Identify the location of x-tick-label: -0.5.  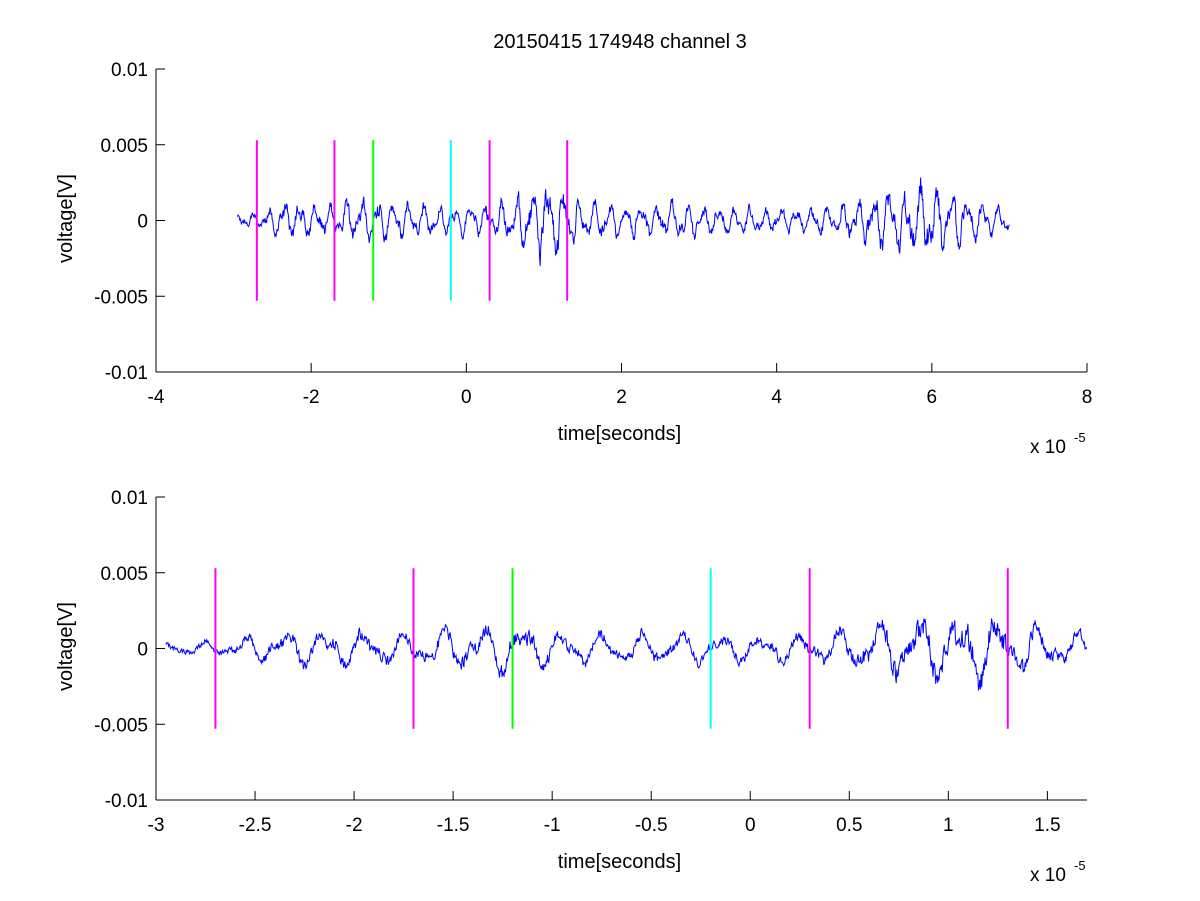
(651, 825).